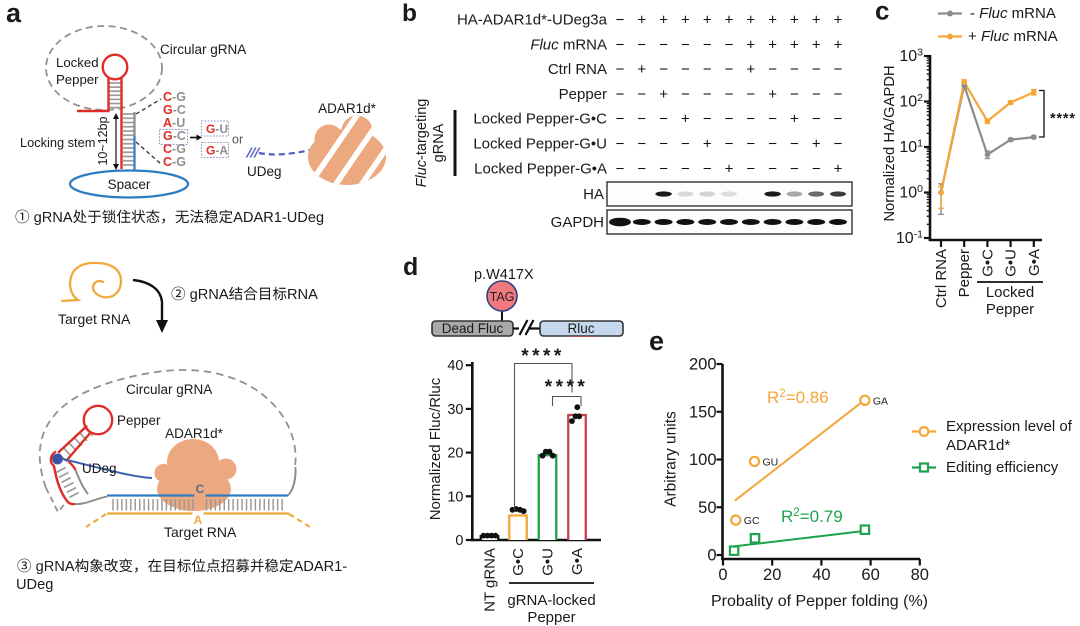  I want to click on svg-text: G-A, so click(217, 151).